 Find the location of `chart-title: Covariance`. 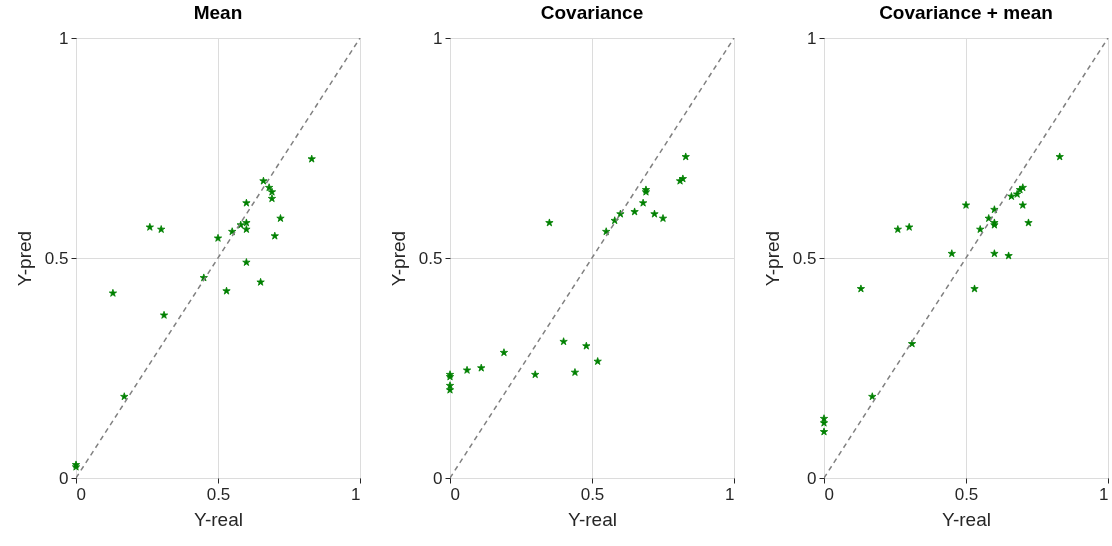

chart-title: Covariance is located at coordinates (592, 12).